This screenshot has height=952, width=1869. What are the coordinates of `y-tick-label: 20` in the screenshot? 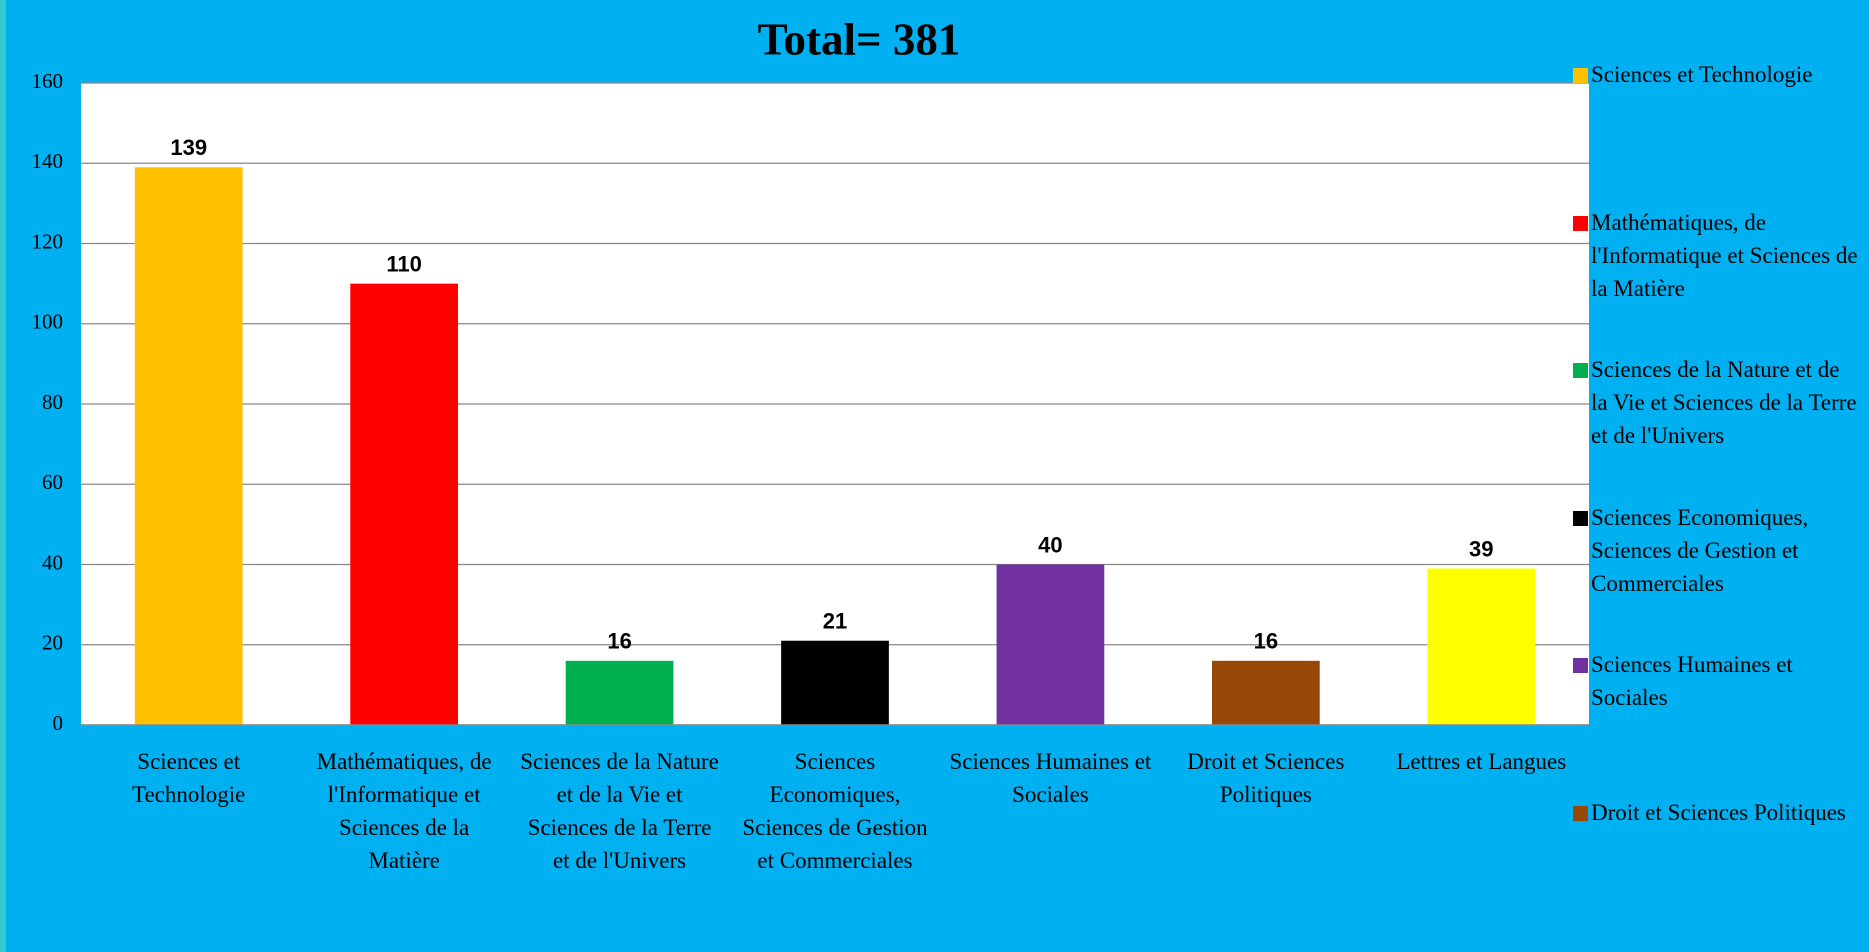 It's located at (52, 643).